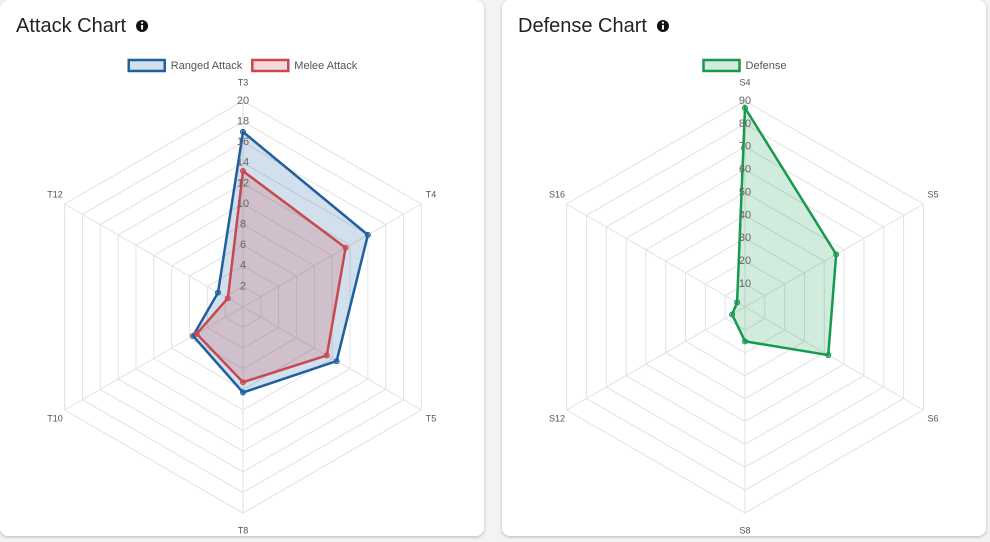 The image size is (990, 542). I want to click on legend: Ranged Attack Melee Attack, so click(242, 65).